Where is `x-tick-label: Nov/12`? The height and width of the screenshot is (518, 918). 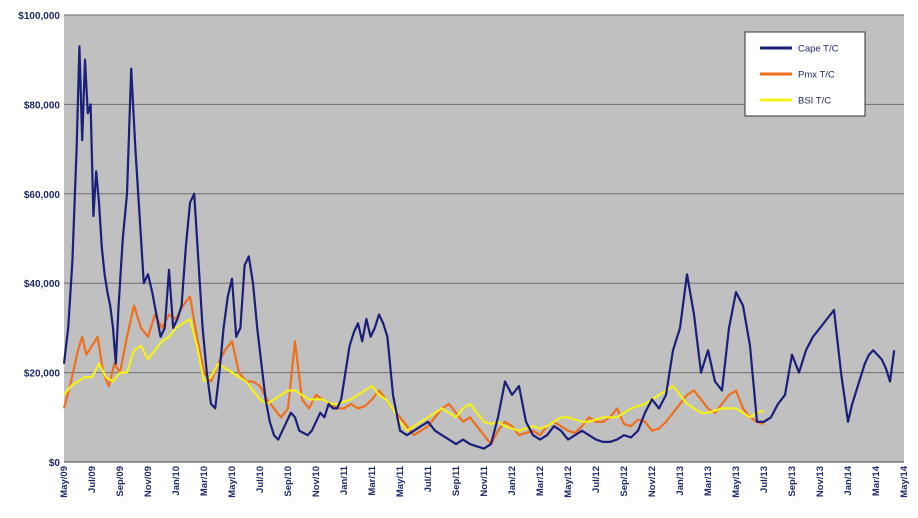 x-tick-label: Nov/12 is located at coordinates (652, 481).